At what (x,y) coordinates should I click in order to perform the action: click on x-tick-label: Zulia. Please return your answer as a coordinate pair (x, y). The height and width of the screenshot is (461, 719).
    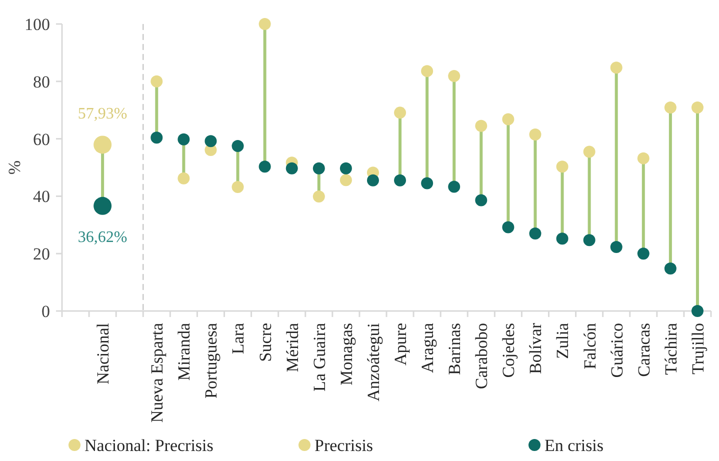
    Looking at the image, I should click on (562, 340).